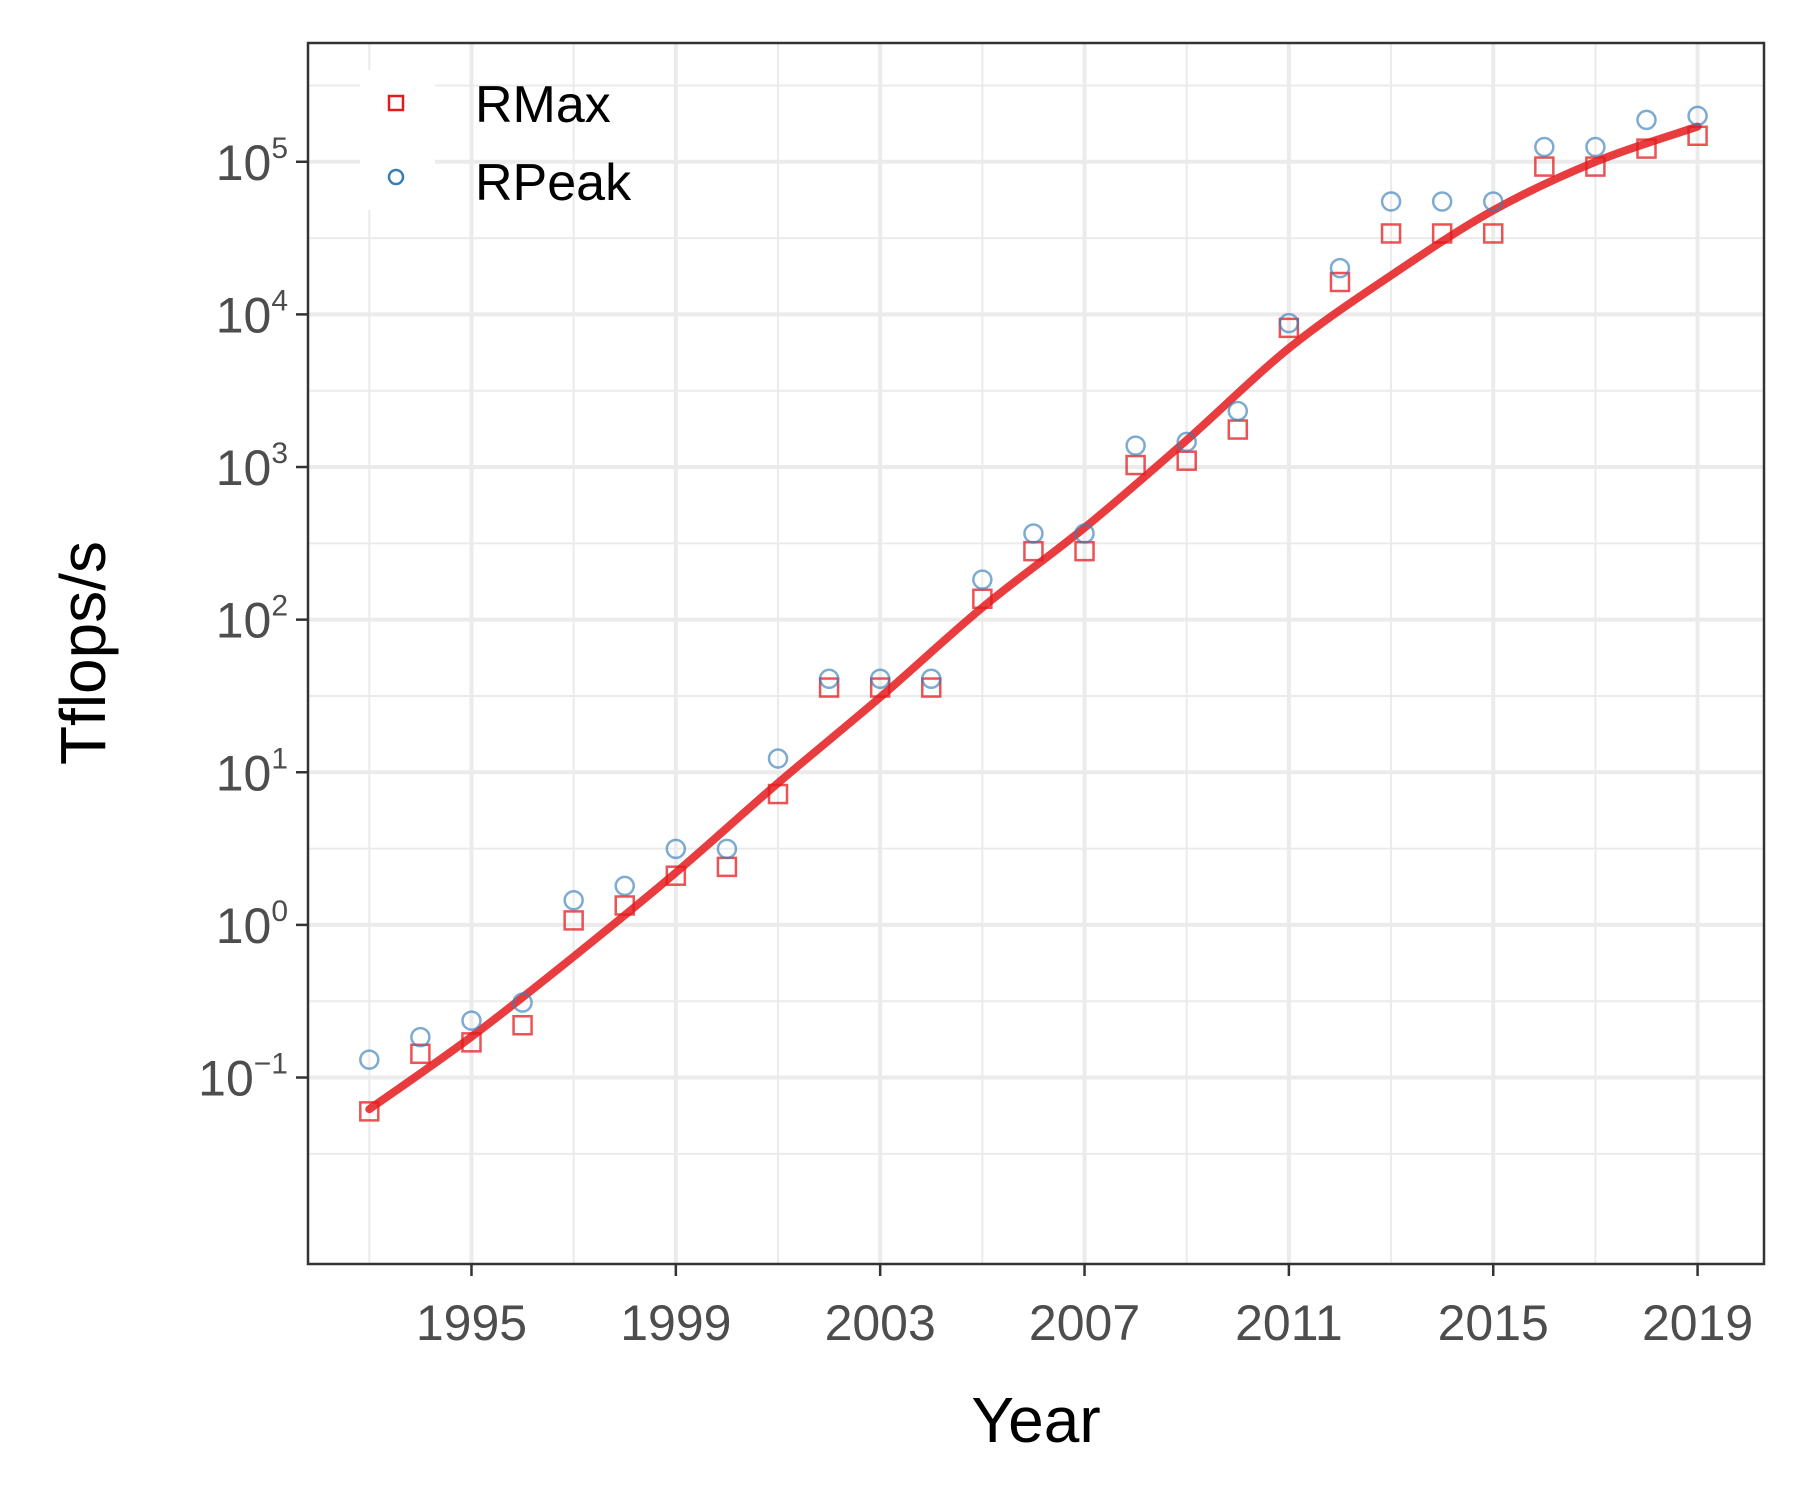  I want to click on y-tick-label: 10⁰, so click(252, 924).